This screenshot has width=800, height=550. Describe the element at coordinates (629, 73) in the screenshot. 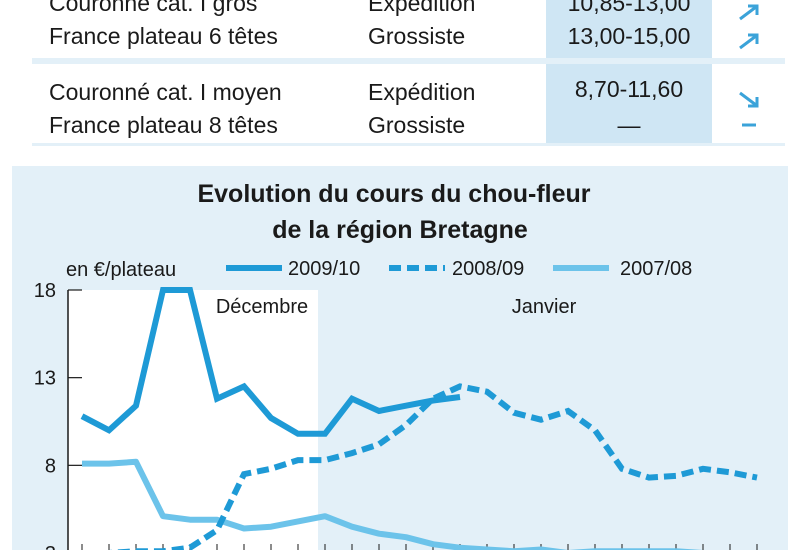

I see `price-column-band` at that location.